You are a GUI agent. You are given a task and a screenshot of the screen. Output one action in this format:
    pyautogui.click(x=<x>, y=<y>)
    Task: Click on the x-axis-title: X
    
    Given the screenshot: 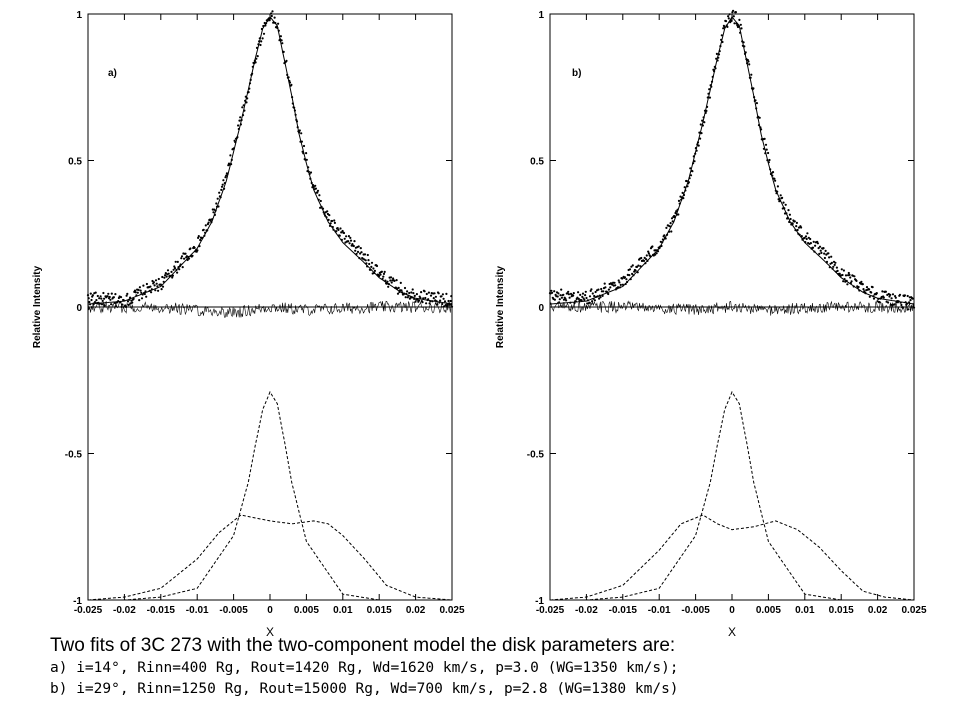 What is the action you would take?
    pyautogui.click(x=270, y=632)
    